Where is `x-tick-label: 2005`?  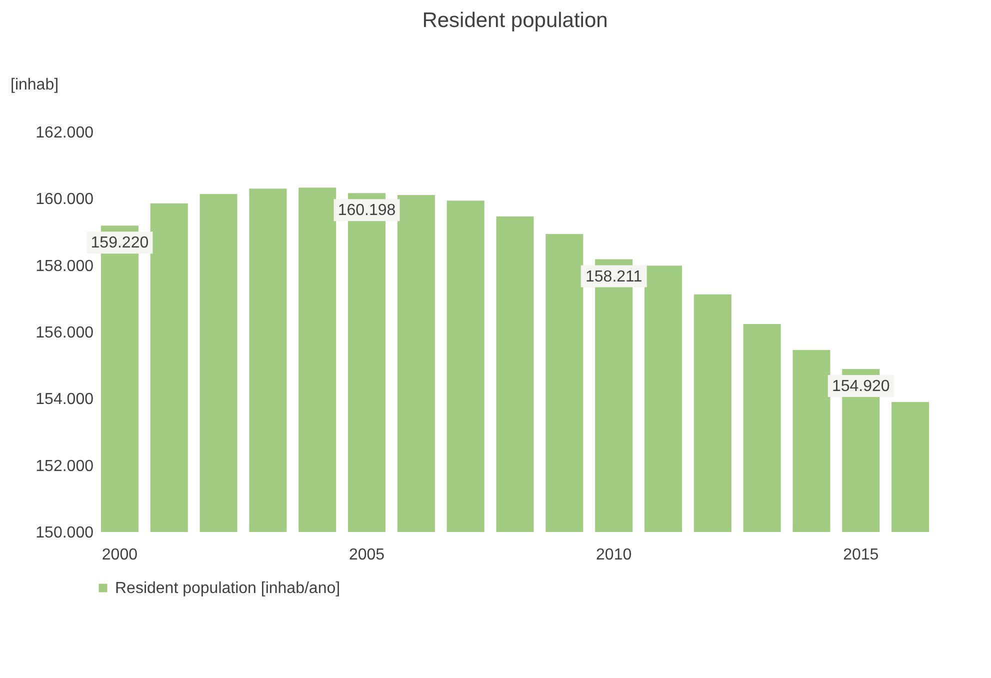
x-tick-label: 2005 is located at coordinates (366, 555).